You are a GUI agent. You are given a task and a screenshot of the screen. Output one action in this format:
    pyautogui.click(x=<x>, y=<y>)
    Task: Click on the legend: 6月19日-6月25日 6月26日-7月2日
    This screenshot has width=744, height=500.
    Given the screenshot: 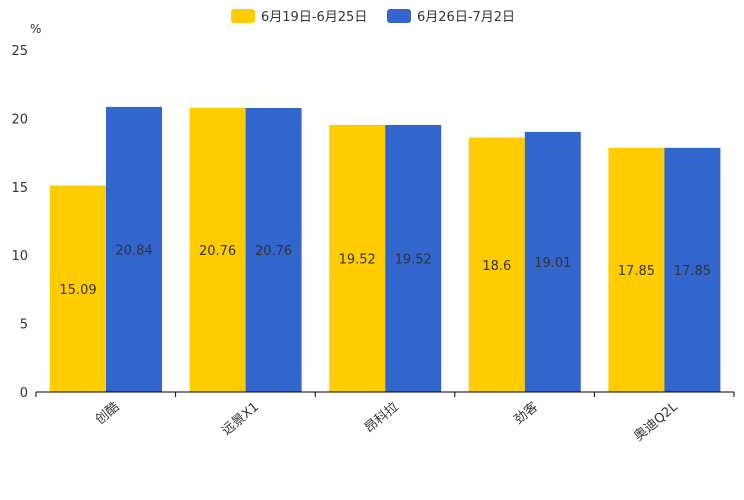 What is the action you would take?
    pyautogui.click(x=373, y=17)
    